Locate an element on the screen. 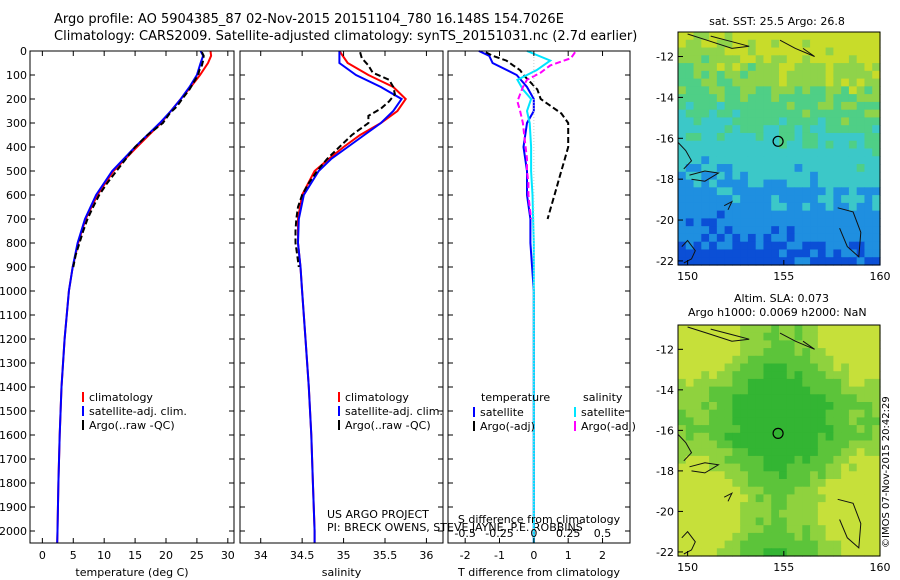  map-x-tick-label: 150 is located at coordinates (687, 276).